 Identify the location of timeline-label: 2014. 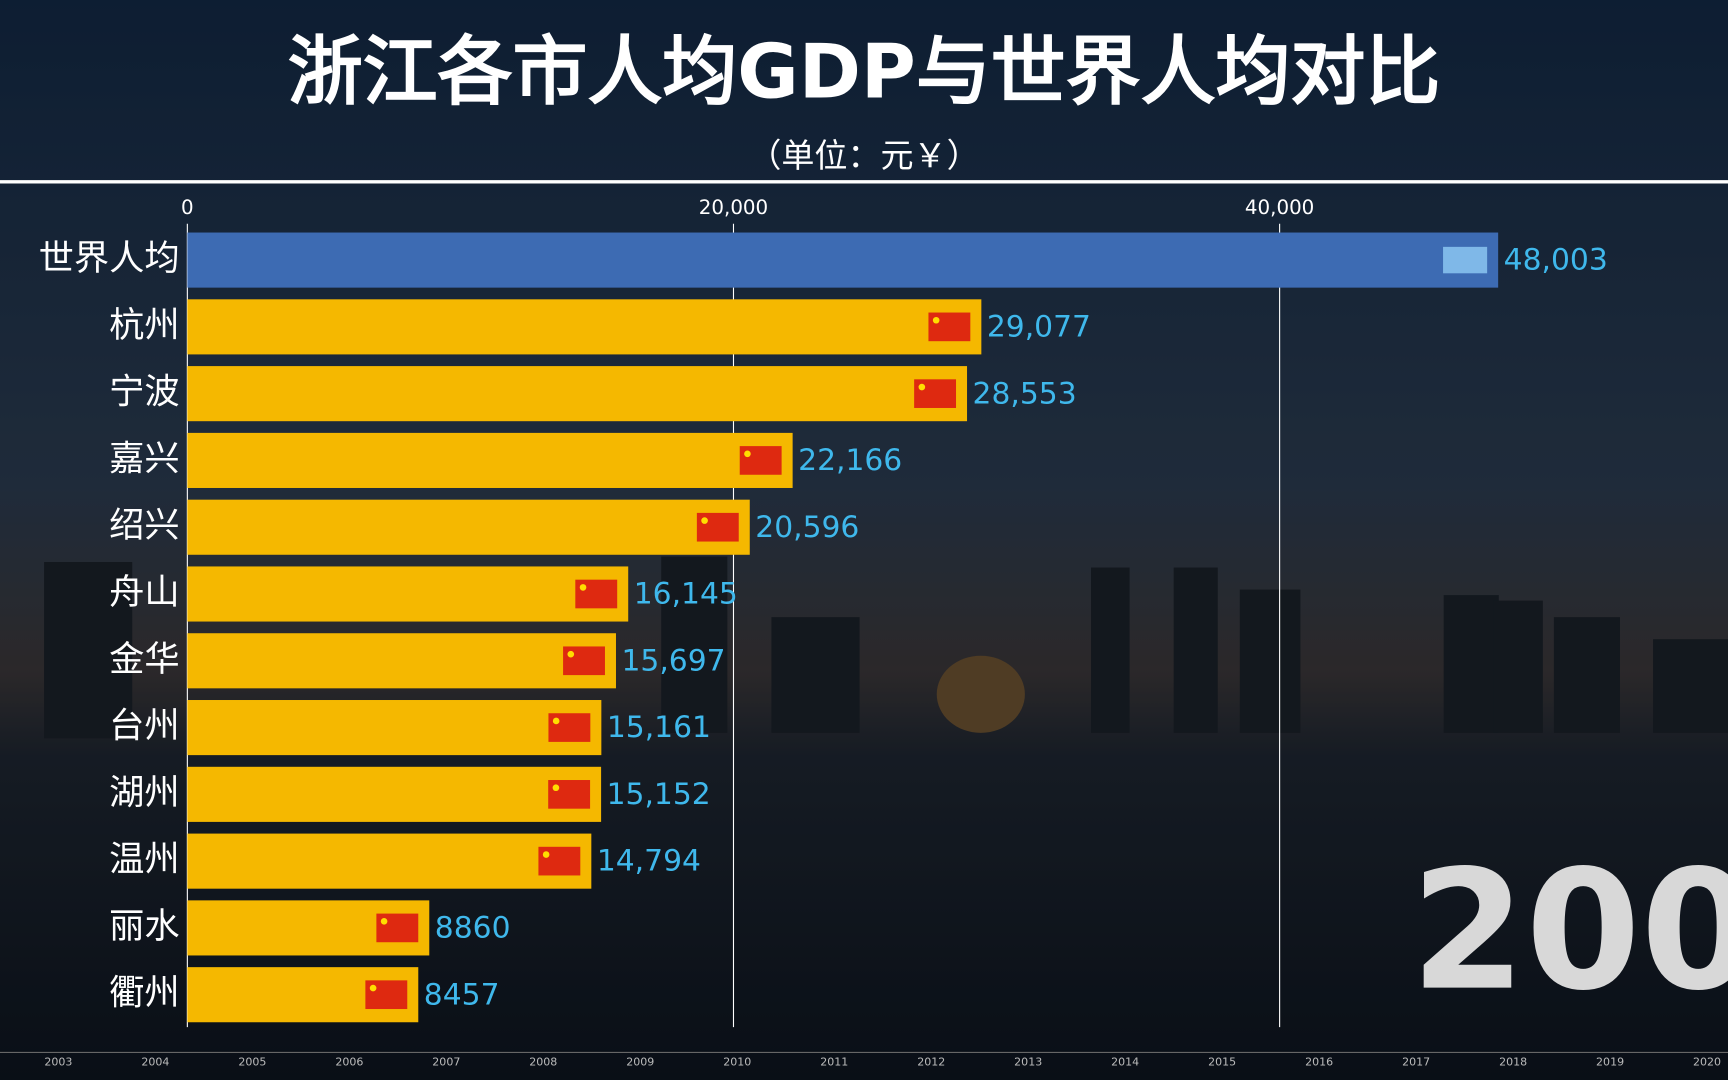
(1125, 1061).